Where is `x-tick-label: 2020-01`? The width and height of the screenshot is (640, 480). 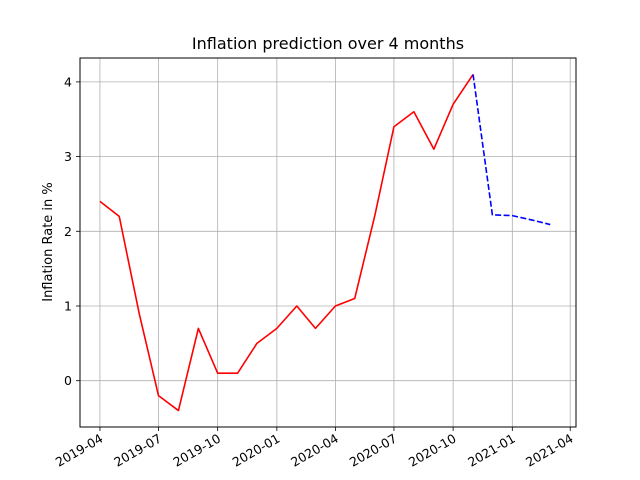 x-tick-label: 2020-01 is located at coordinates (256, 450).